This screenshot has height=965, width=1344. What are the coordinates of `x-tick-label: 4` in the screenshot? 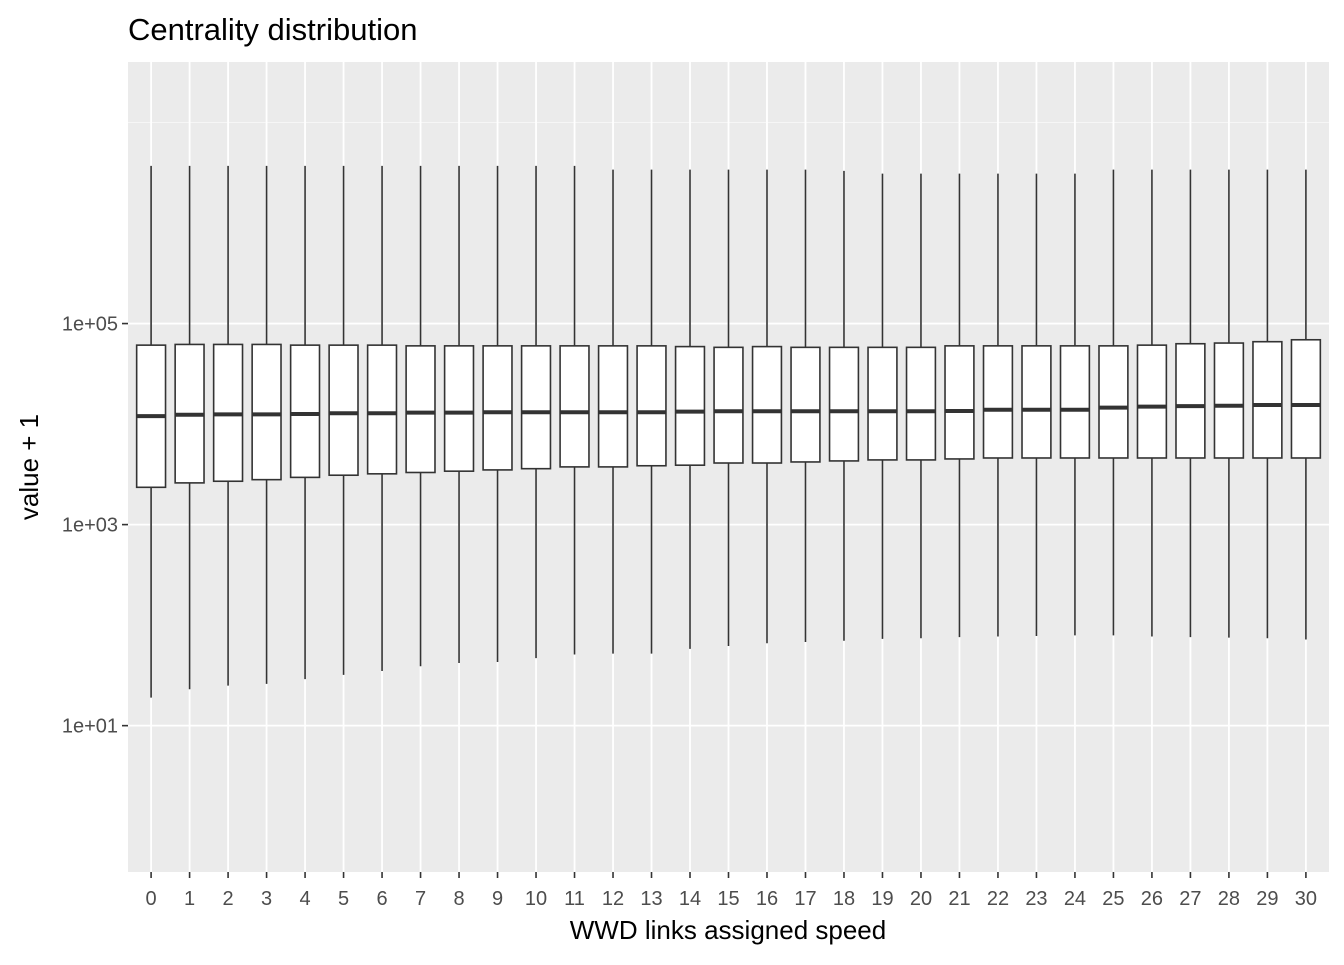 It's located at (305, 899).